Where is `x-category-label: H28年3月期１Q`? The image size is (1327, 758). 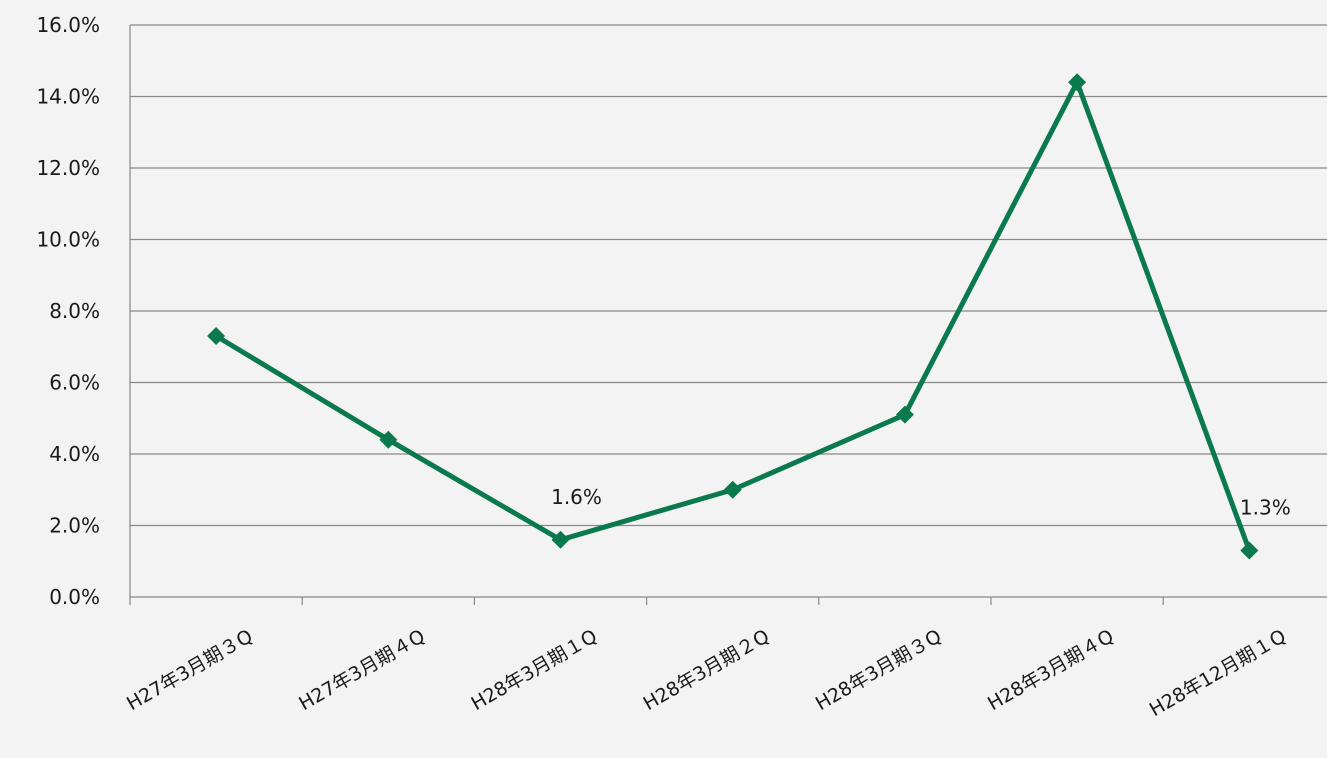 x-category-label: H28年3月期１Q is located at coordinates (534, 670).